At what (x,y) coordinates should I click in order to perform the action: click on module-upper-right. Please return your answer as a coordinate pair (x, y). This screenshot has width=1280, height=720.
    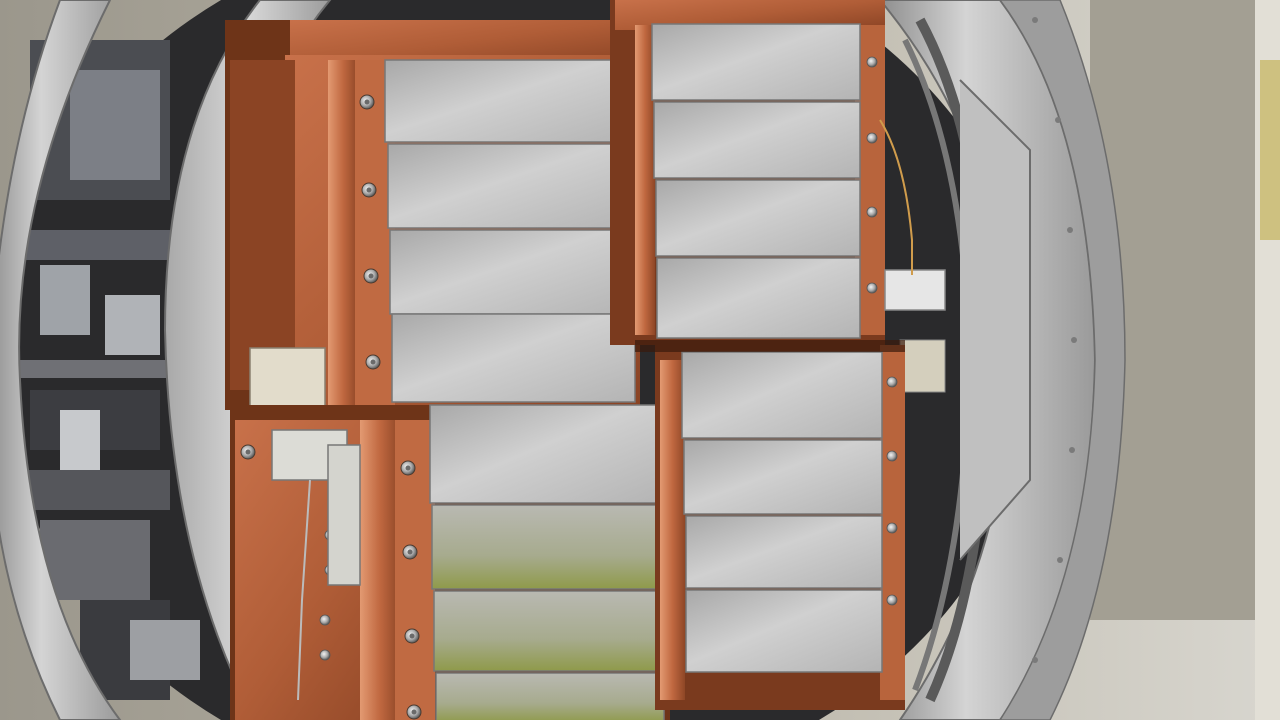
    Looking at the image, I should click on (747, 172).